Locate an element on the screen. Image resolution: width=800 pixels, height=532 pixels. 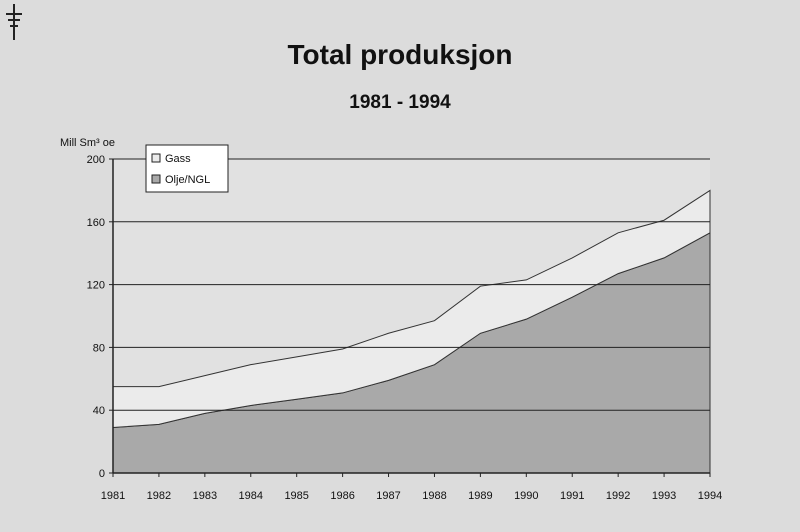
x-tick-label: 1991 is located at coordinates (572, 496).